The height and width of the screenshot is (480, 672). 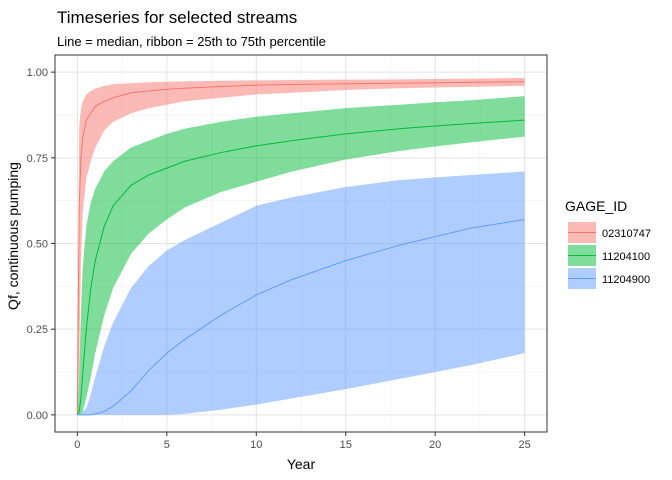 I want to click on legend-item-11204100: 11204100, so click(x=609, y=255).